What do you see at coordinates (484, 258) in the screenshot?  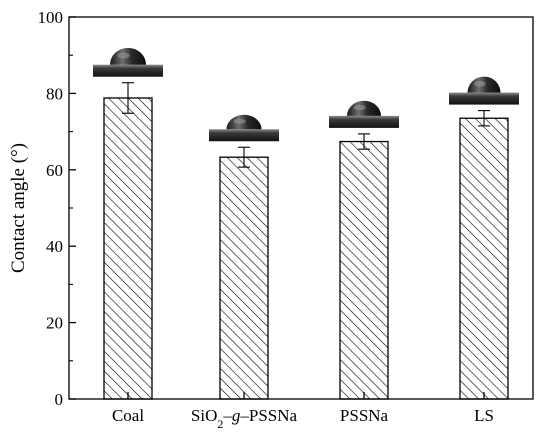 I see `bar-ls` at bounding box center [484, 258].